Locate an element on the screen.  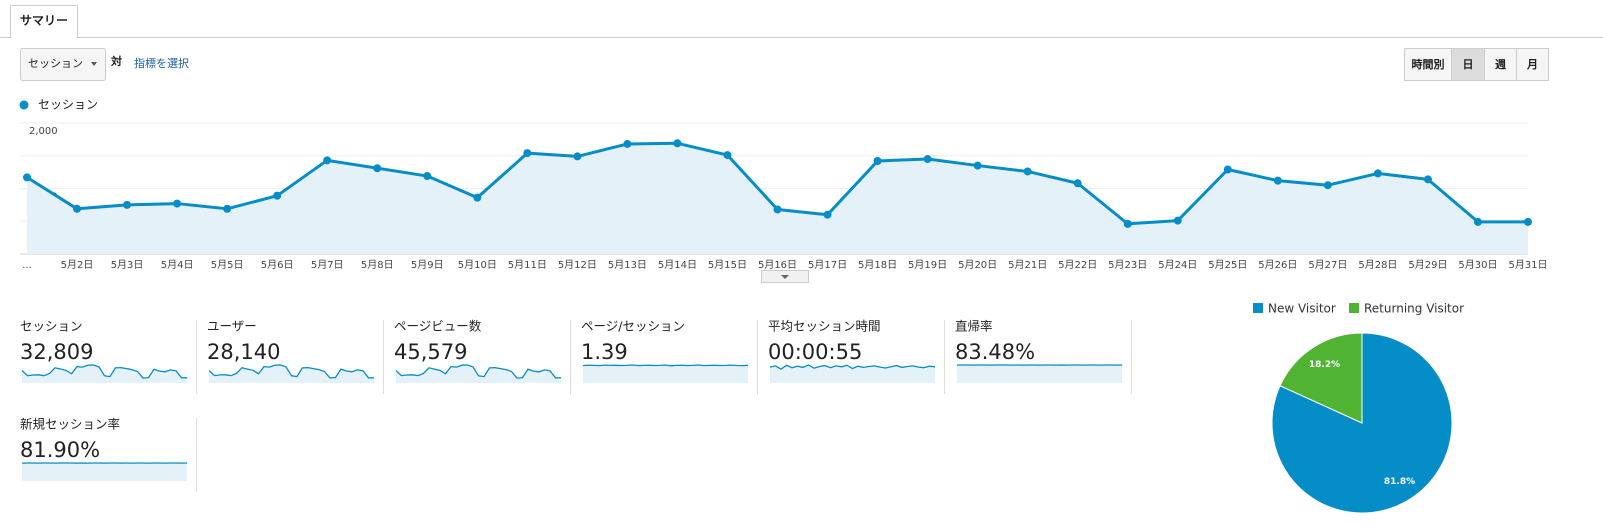
x-tick-label: 5月10日 is located at coordinates (477, 265).